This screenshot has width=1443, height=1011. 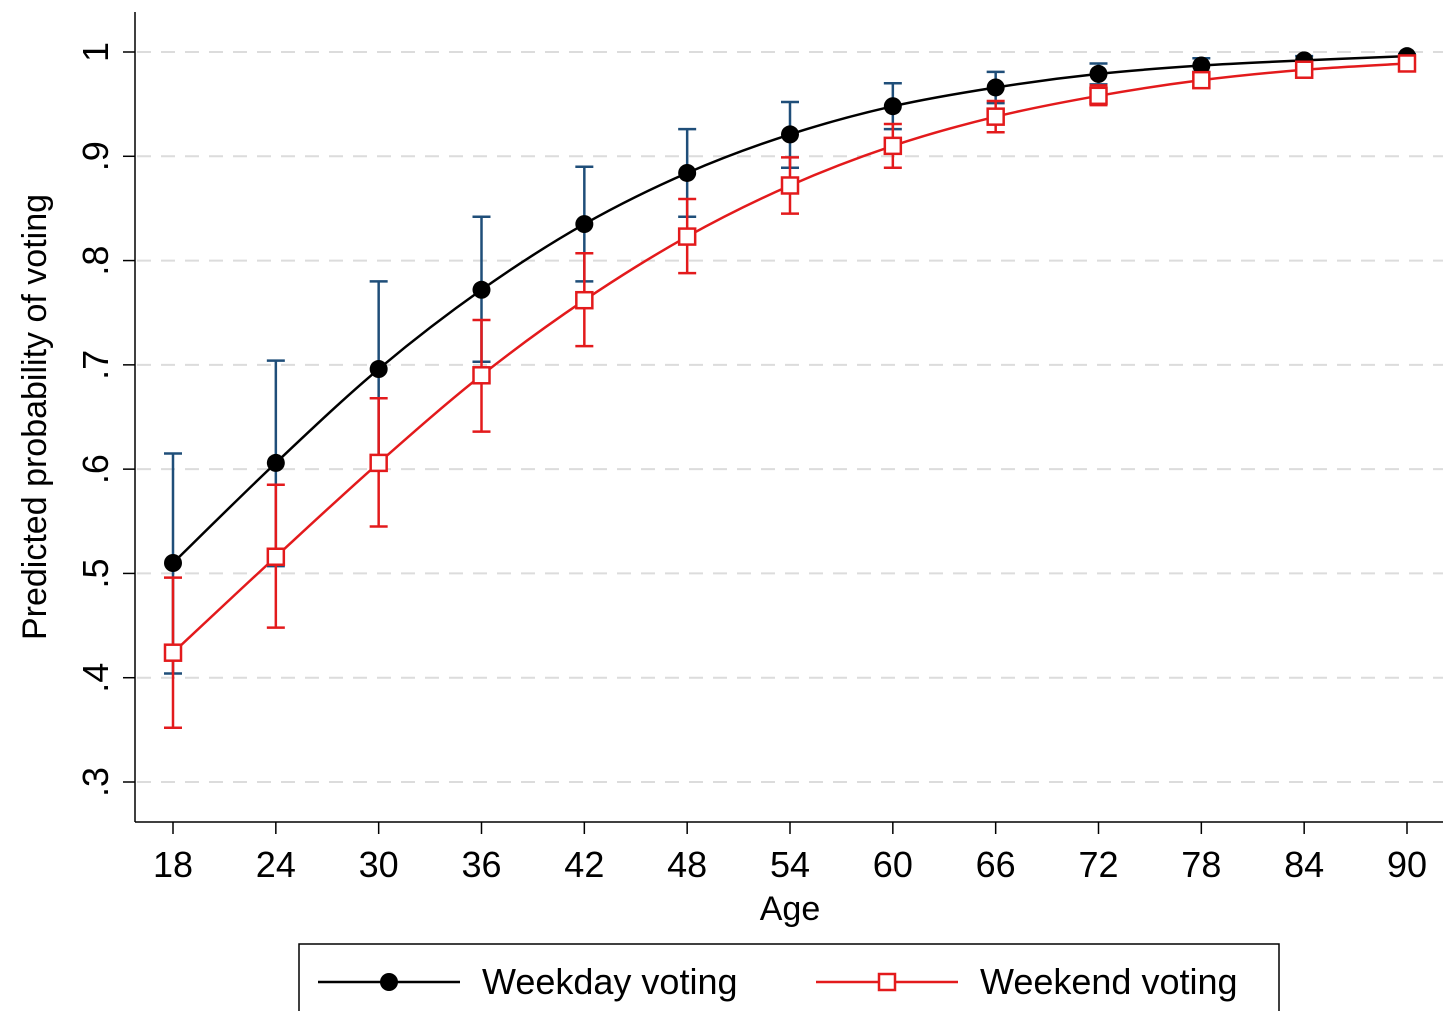 I want to click on x-tick-label: 54, so click(x=790, y=864).